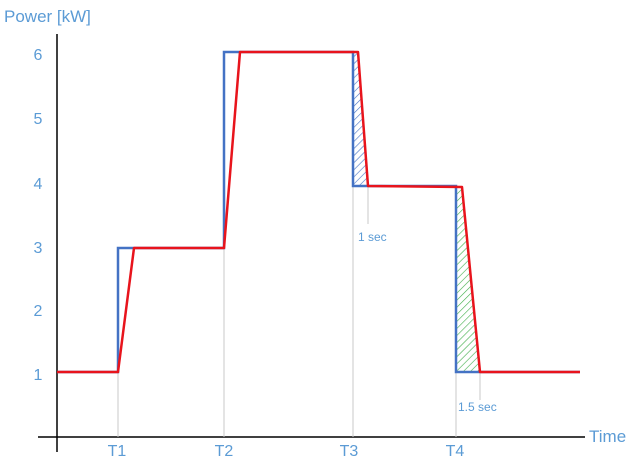 Image resolution: width=632 pixels, height=461 pixels. I want to click on y-tick-label-2: 2, so click(38, 311).